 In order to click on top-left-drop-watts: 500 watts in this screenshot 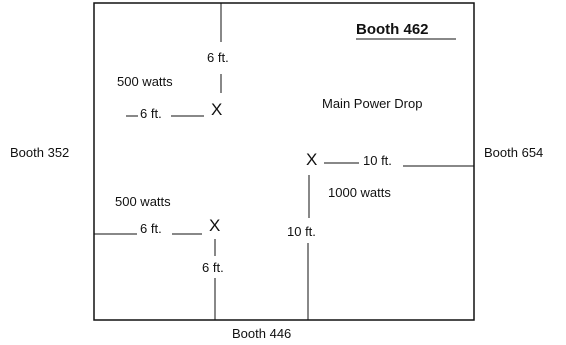, I will do `click(145, 81)`.